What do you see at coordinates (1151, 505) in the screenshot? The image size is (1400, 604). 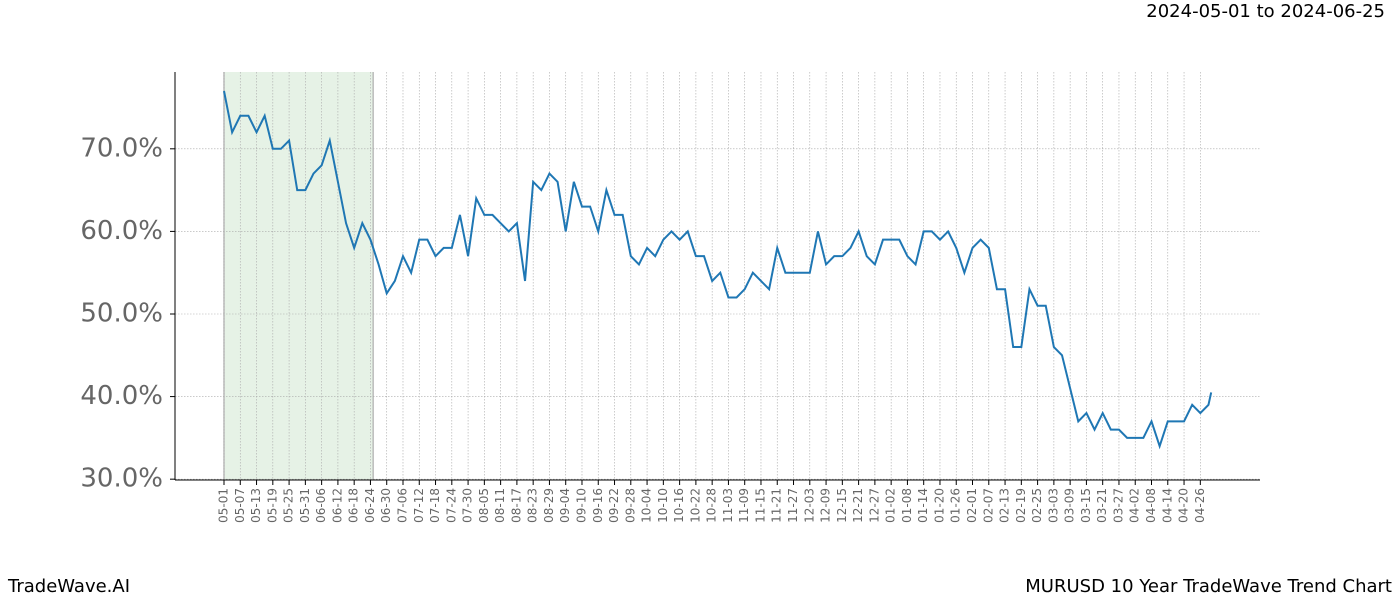 I see `x-tick-label: 04-08` at bounding box center [1151, 505].